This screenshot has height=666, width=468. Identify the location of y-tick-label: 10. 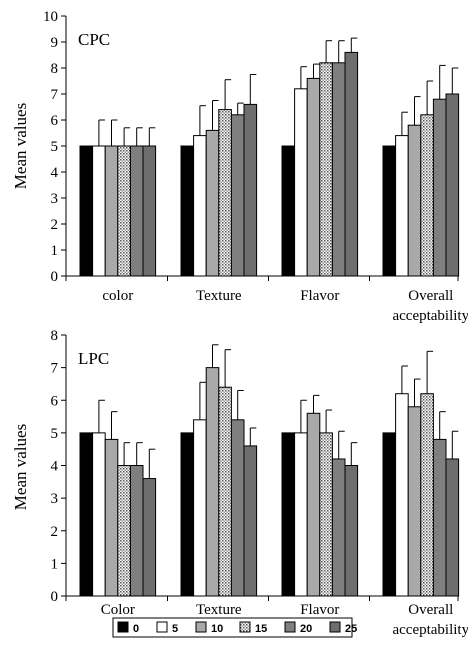
(50, 17).